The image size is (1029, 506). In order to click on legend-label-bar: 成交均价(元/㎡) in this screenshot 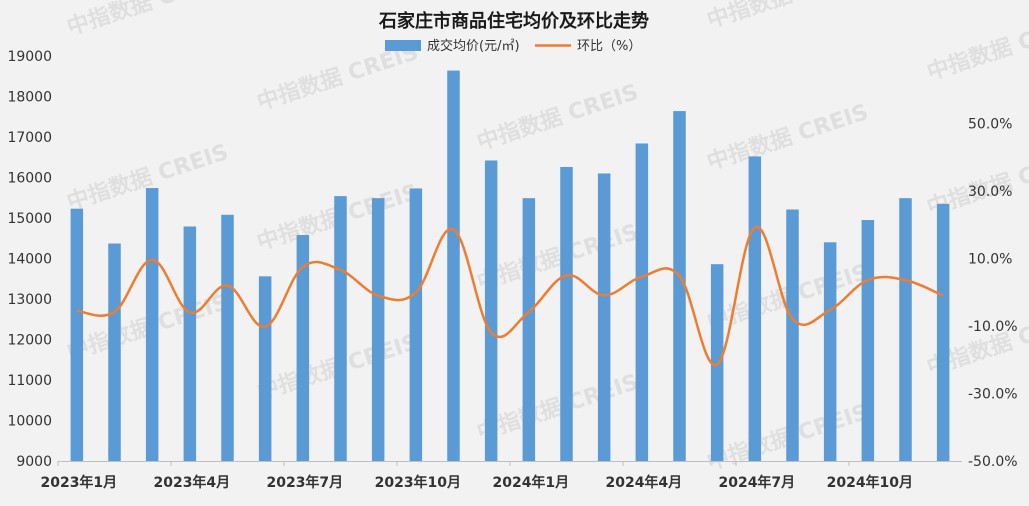, I will do `click(473, 46)`.